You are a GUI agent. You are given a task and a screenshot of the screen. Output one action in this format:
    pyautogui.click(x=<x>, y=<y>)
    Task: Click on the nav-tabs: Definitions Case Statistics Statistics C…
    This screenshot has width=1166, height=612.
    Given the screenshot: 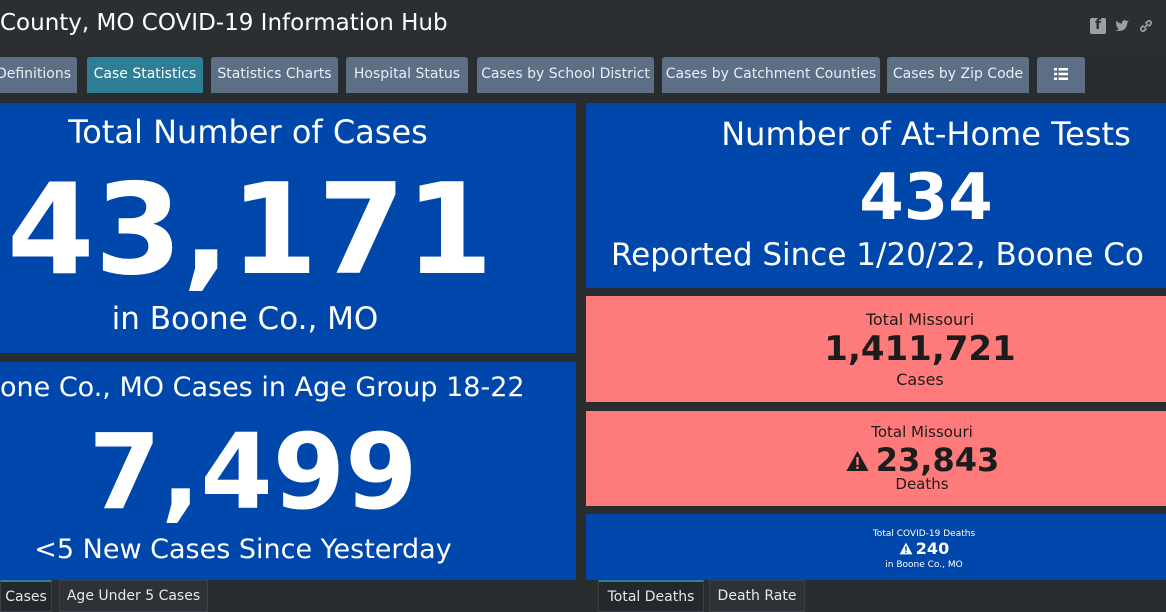 What is the action you would take?
    pyautogui.click(x=583, y=75)
    